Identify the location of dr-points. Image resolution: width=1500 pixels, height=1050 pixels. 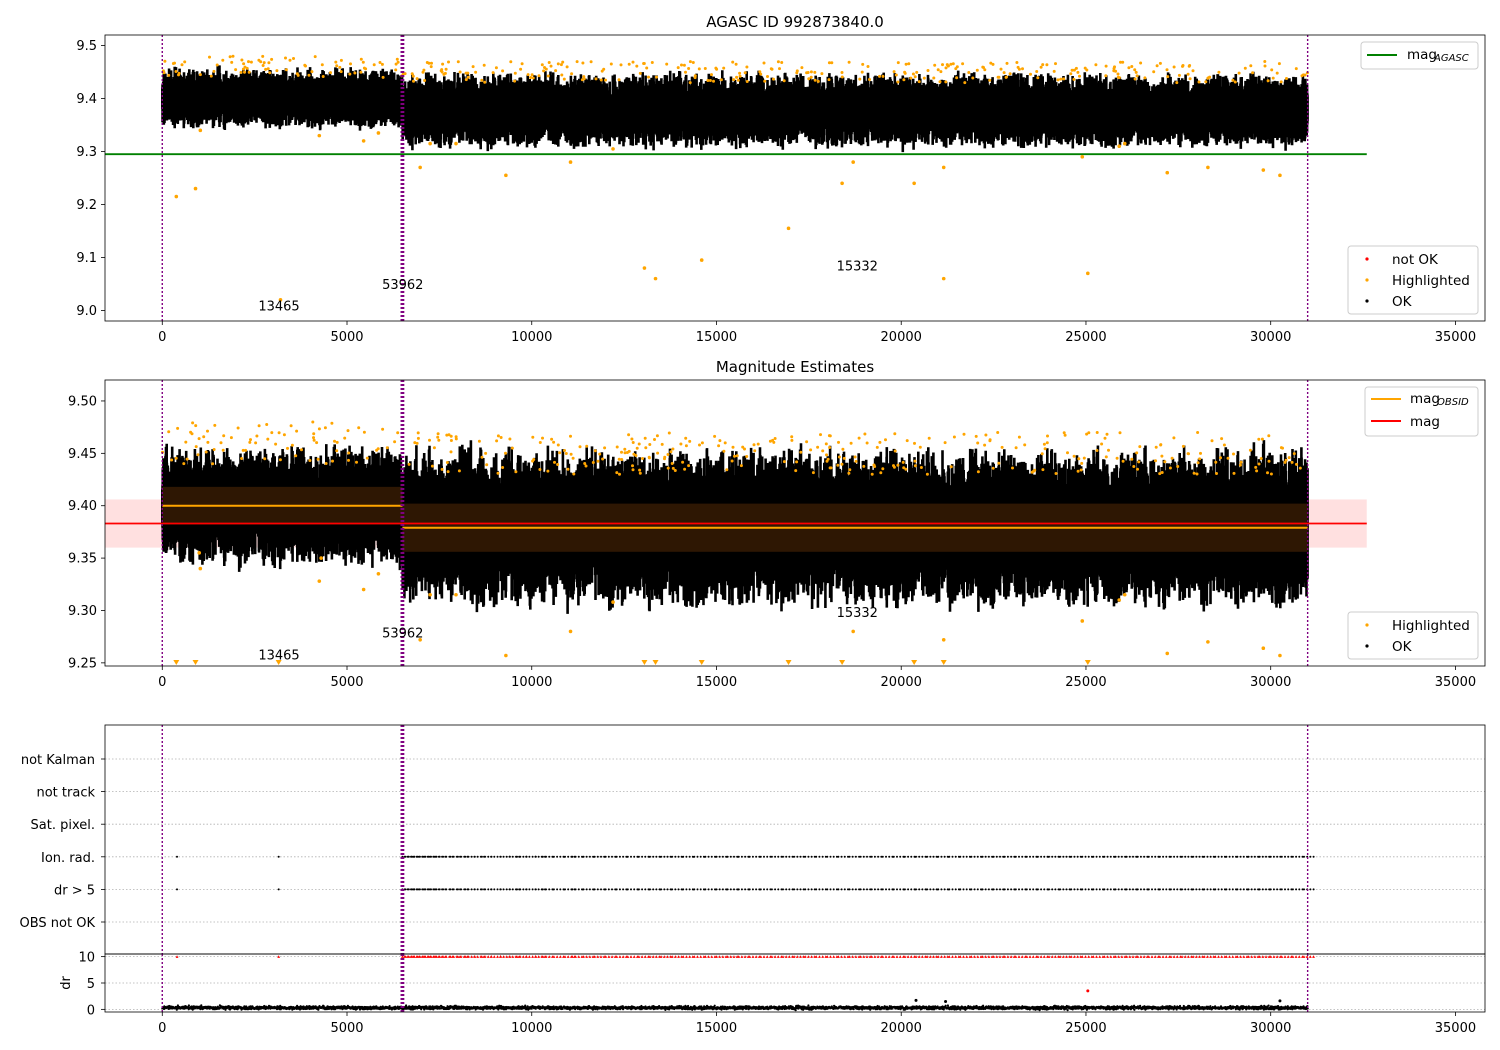
(735, 1008).